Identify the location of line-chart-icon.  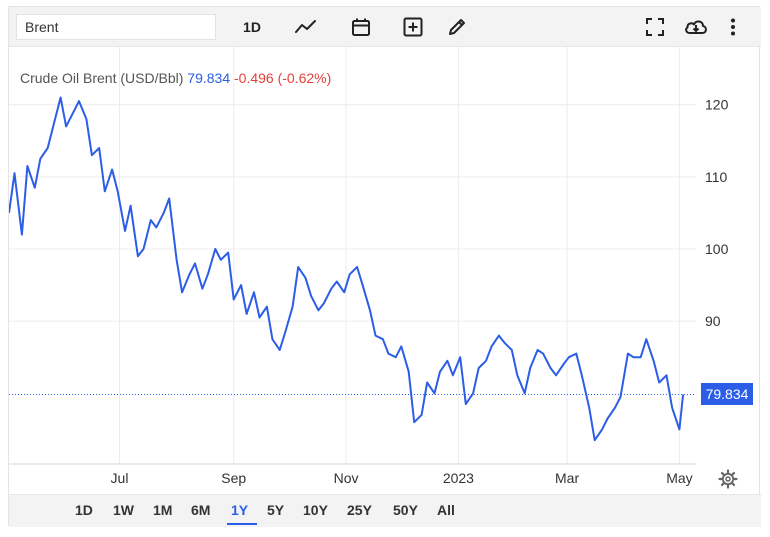
(306, 27).